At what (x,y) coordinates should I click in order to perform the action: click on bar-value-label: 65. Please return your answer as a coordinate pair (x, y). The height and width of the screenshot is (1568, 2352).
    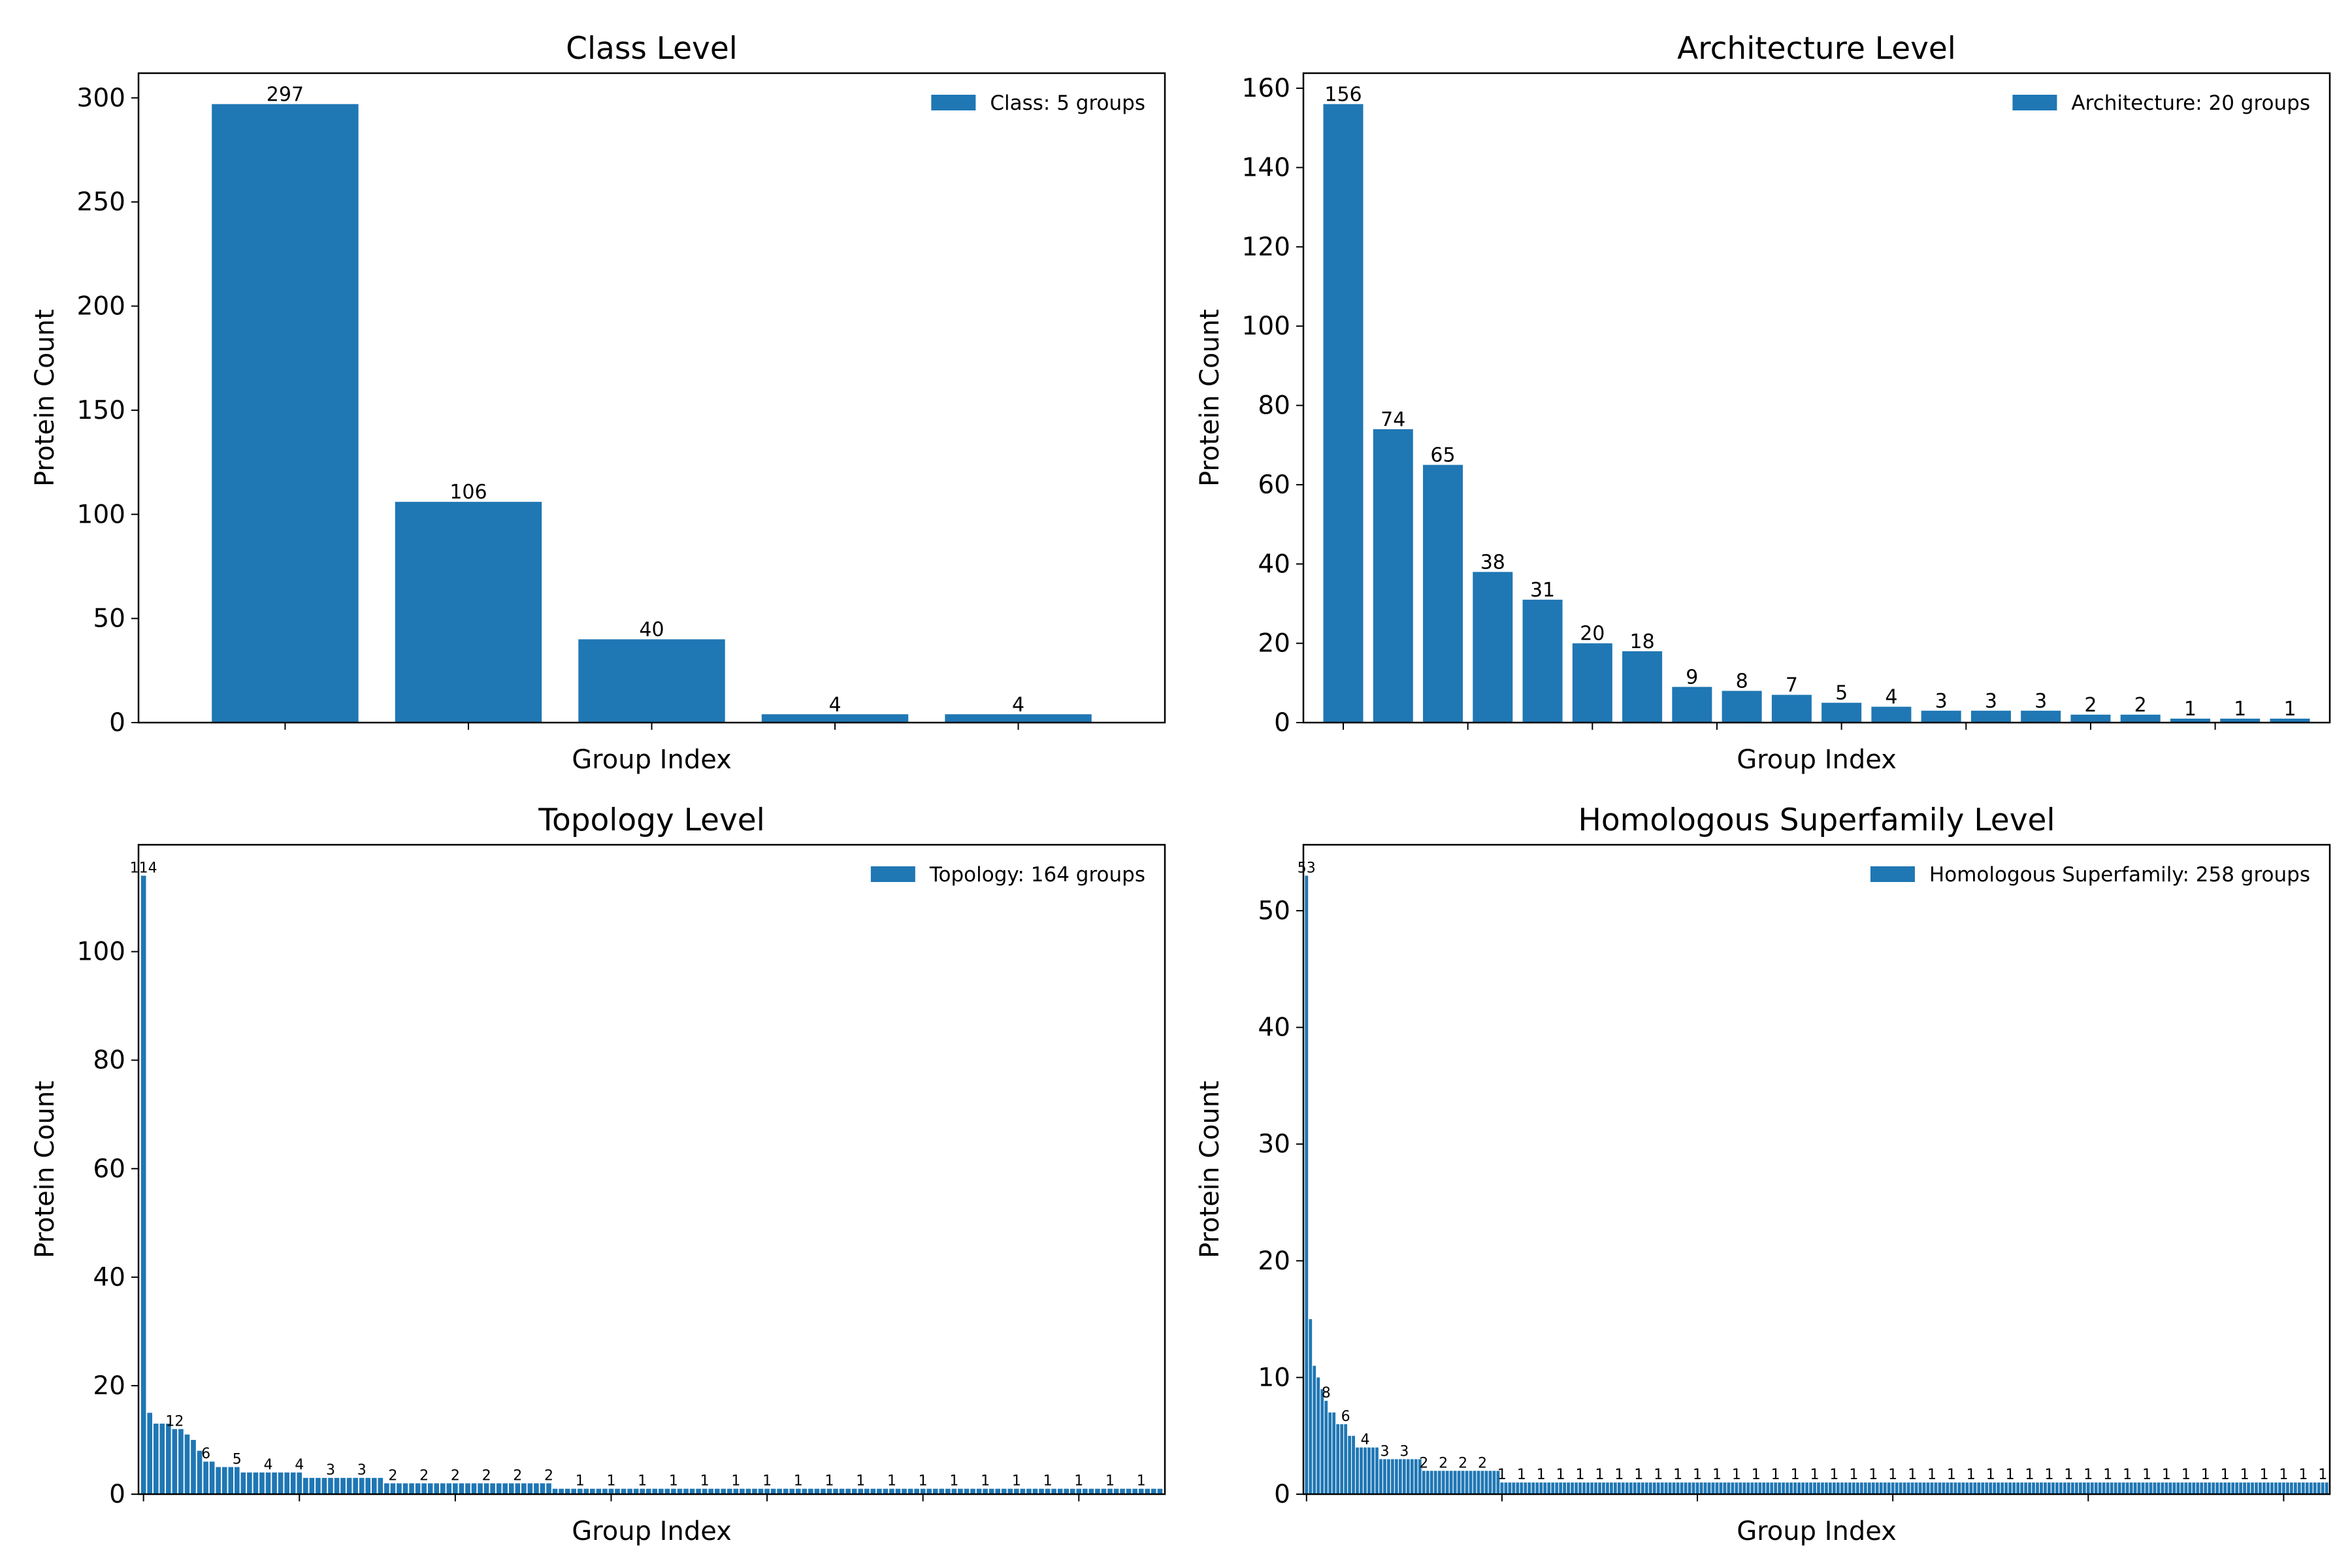
    Looking at the image, I should click on (1442, 455).